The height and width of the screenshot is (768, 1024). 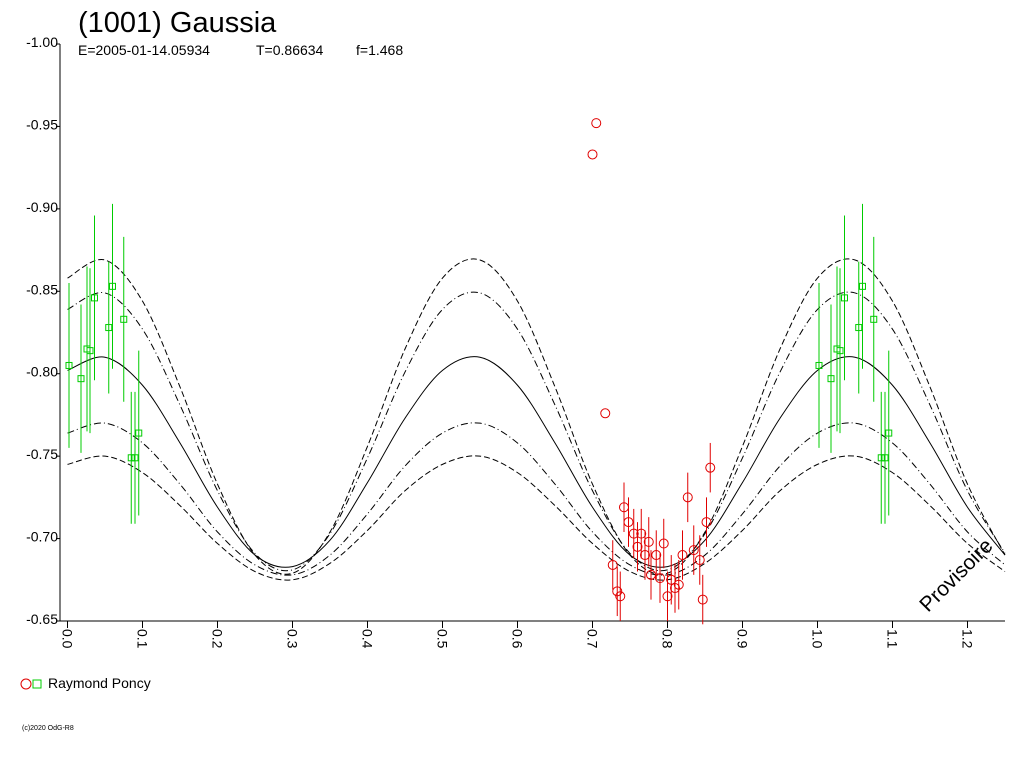 What do you see at coordinates (368, 639) in the screenshot?
I see `x-tick-label: 0.4` at bounding box center [368, 639].